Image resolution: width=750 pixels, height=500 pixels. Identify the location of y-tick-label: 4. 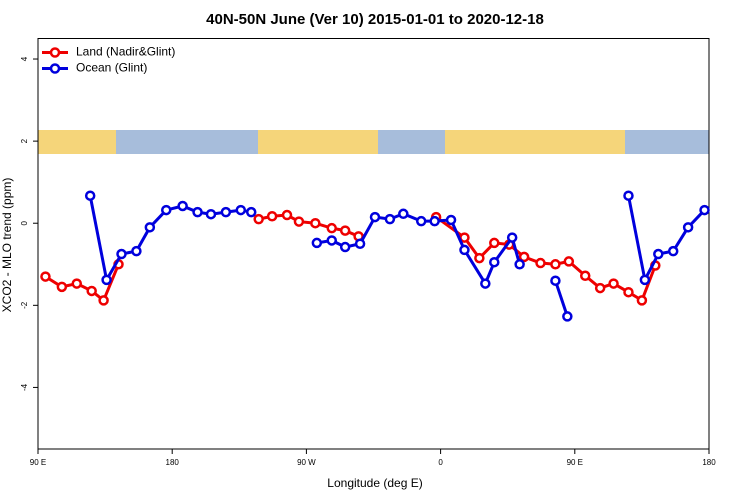
(24, 58).